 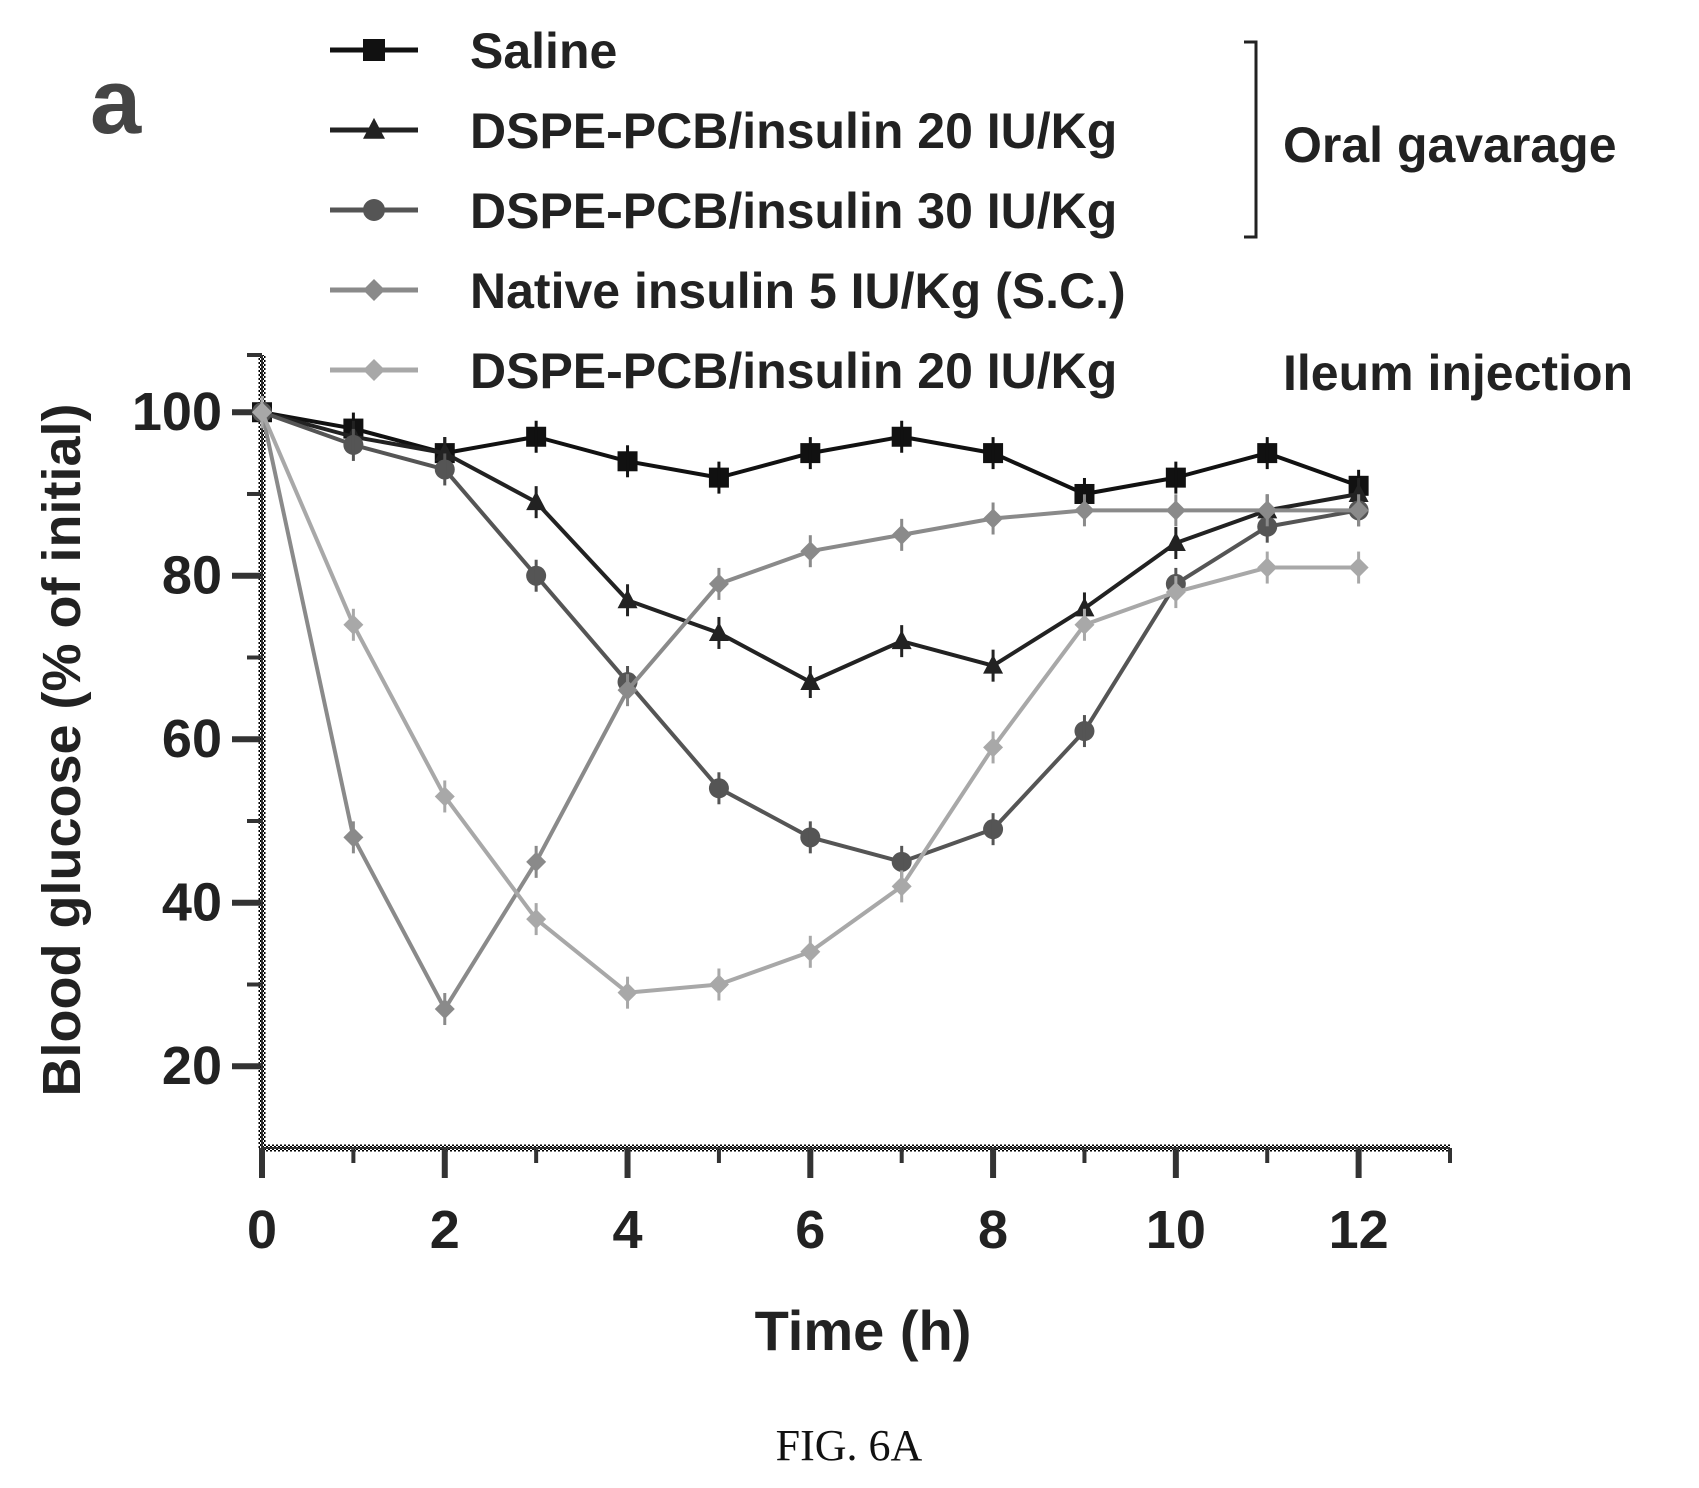 I want to click on x-tick-label: 6, so click(x=810, y=1230).